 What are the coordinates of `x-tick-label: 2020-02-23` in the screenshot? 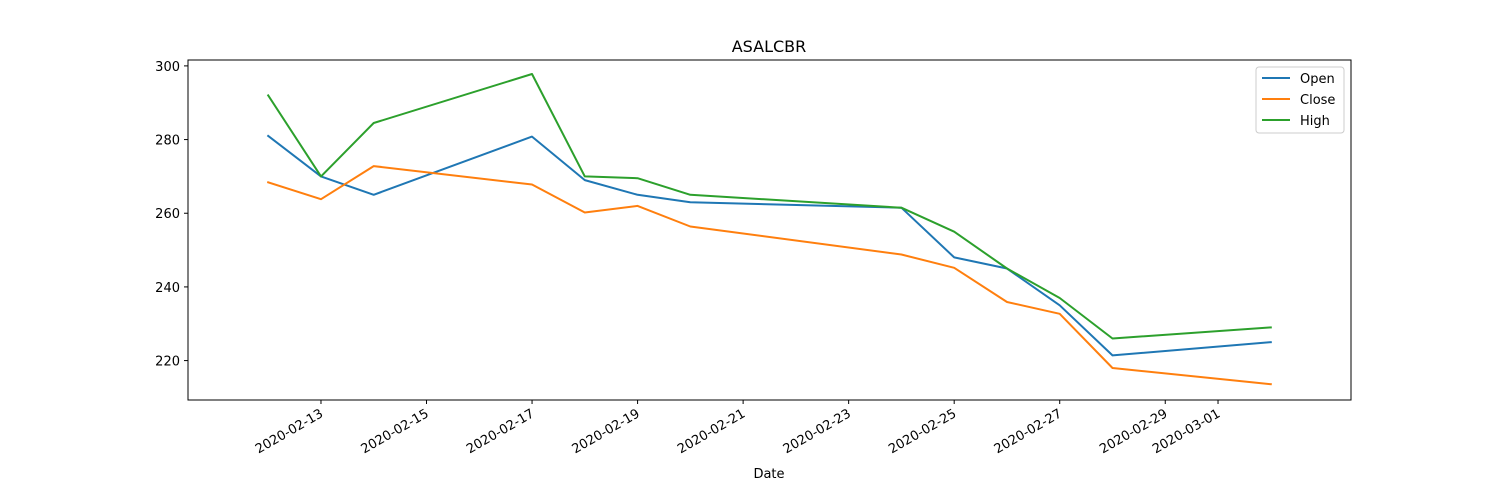 It's located at (817, 431).